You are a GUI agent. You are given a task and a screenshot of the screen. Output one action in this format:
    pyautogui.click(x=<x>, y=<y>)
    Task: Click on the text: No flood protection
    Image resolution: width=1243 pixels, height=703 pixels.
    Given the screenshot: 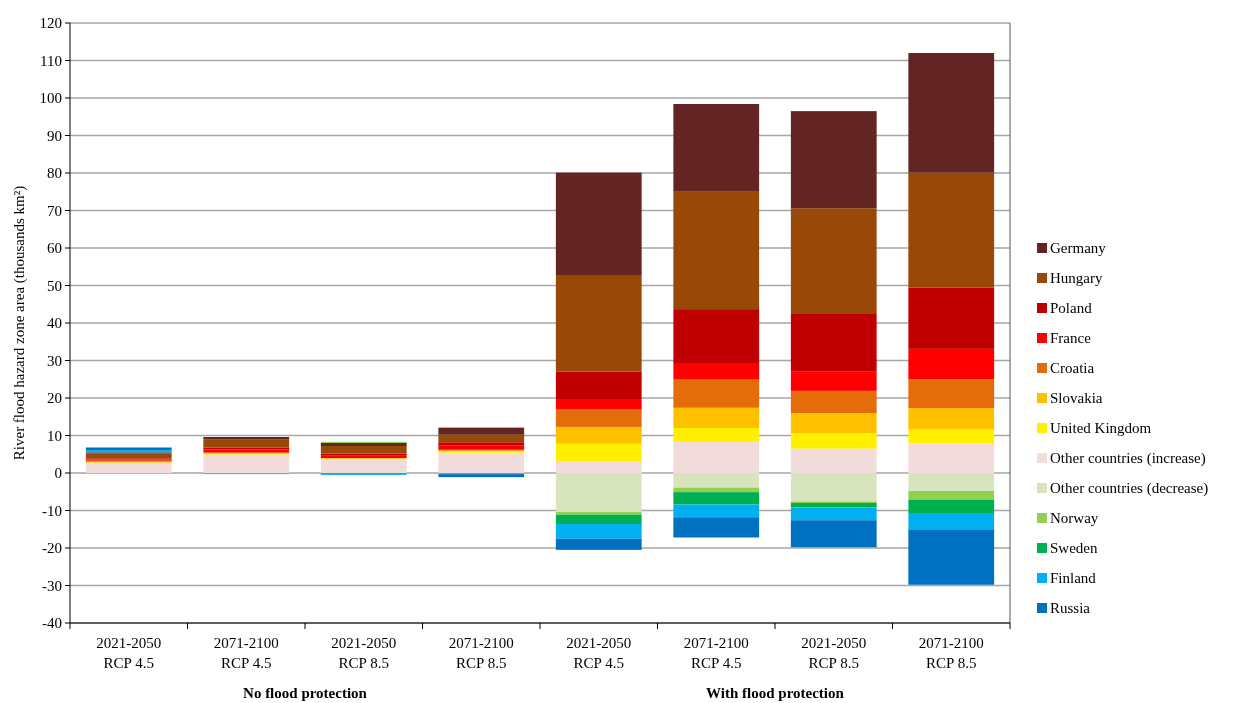 What is the action you would take?
    pyautogui.click(x=305, y=693)
    